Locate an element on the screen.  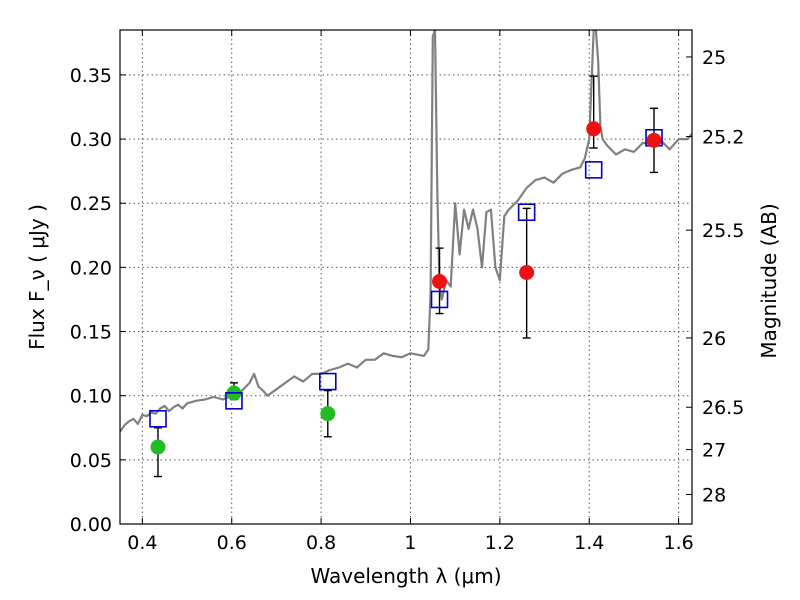
x-tick-label: 0.4 is located at coordinates (142, 543).